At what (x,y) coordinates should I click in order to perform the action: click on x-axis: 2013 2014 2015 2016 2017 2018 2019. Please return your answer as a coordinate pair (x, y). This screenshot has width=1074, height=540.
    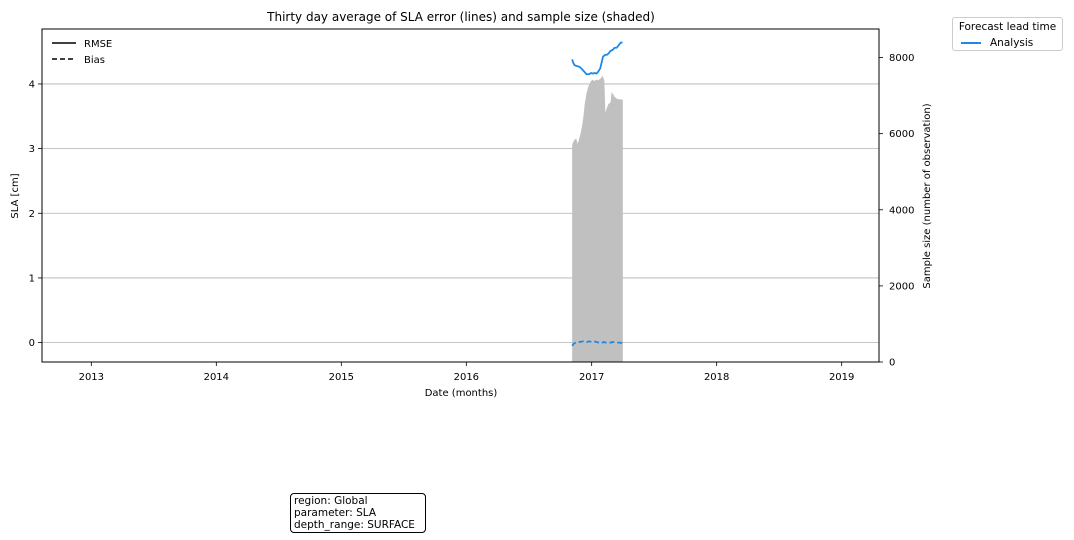
    Looking at the image, I should click on (466, 372).